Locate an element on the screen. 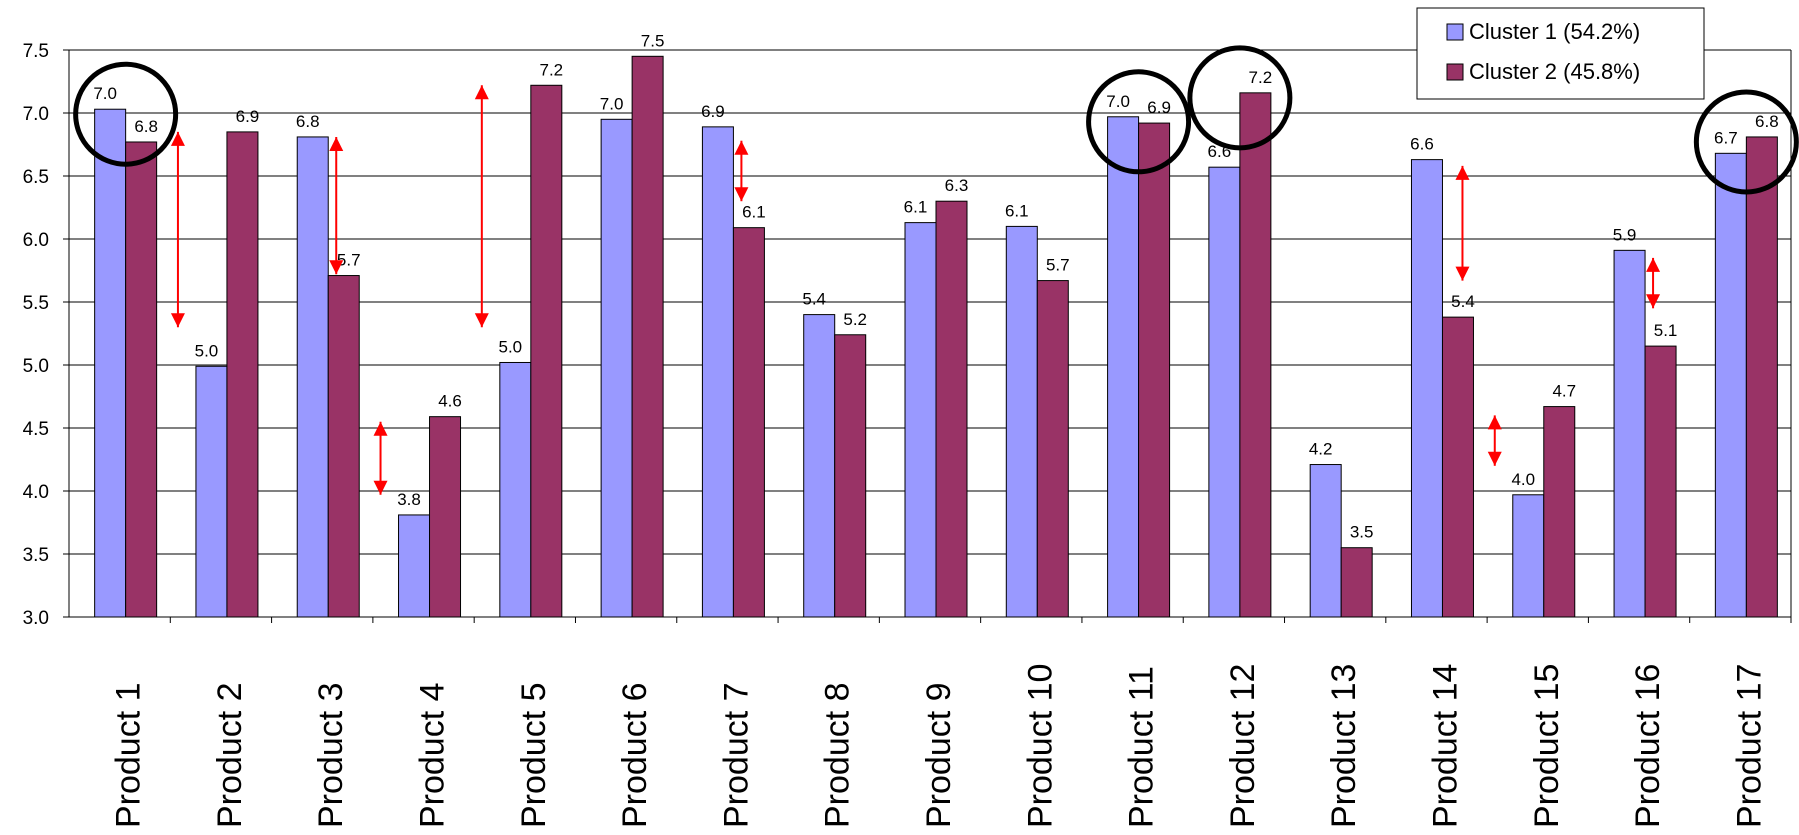  legend-box is located at coordinates (1560, 53).